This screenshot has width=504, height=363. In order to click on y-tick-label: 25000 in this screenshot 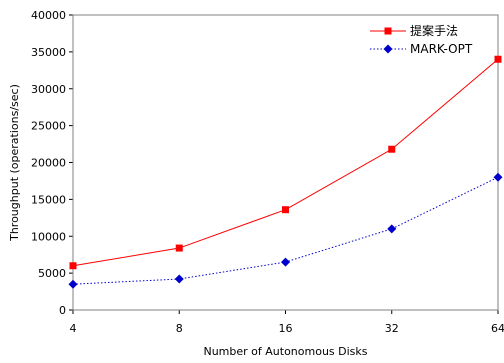, I will do `click(48, 126)`.